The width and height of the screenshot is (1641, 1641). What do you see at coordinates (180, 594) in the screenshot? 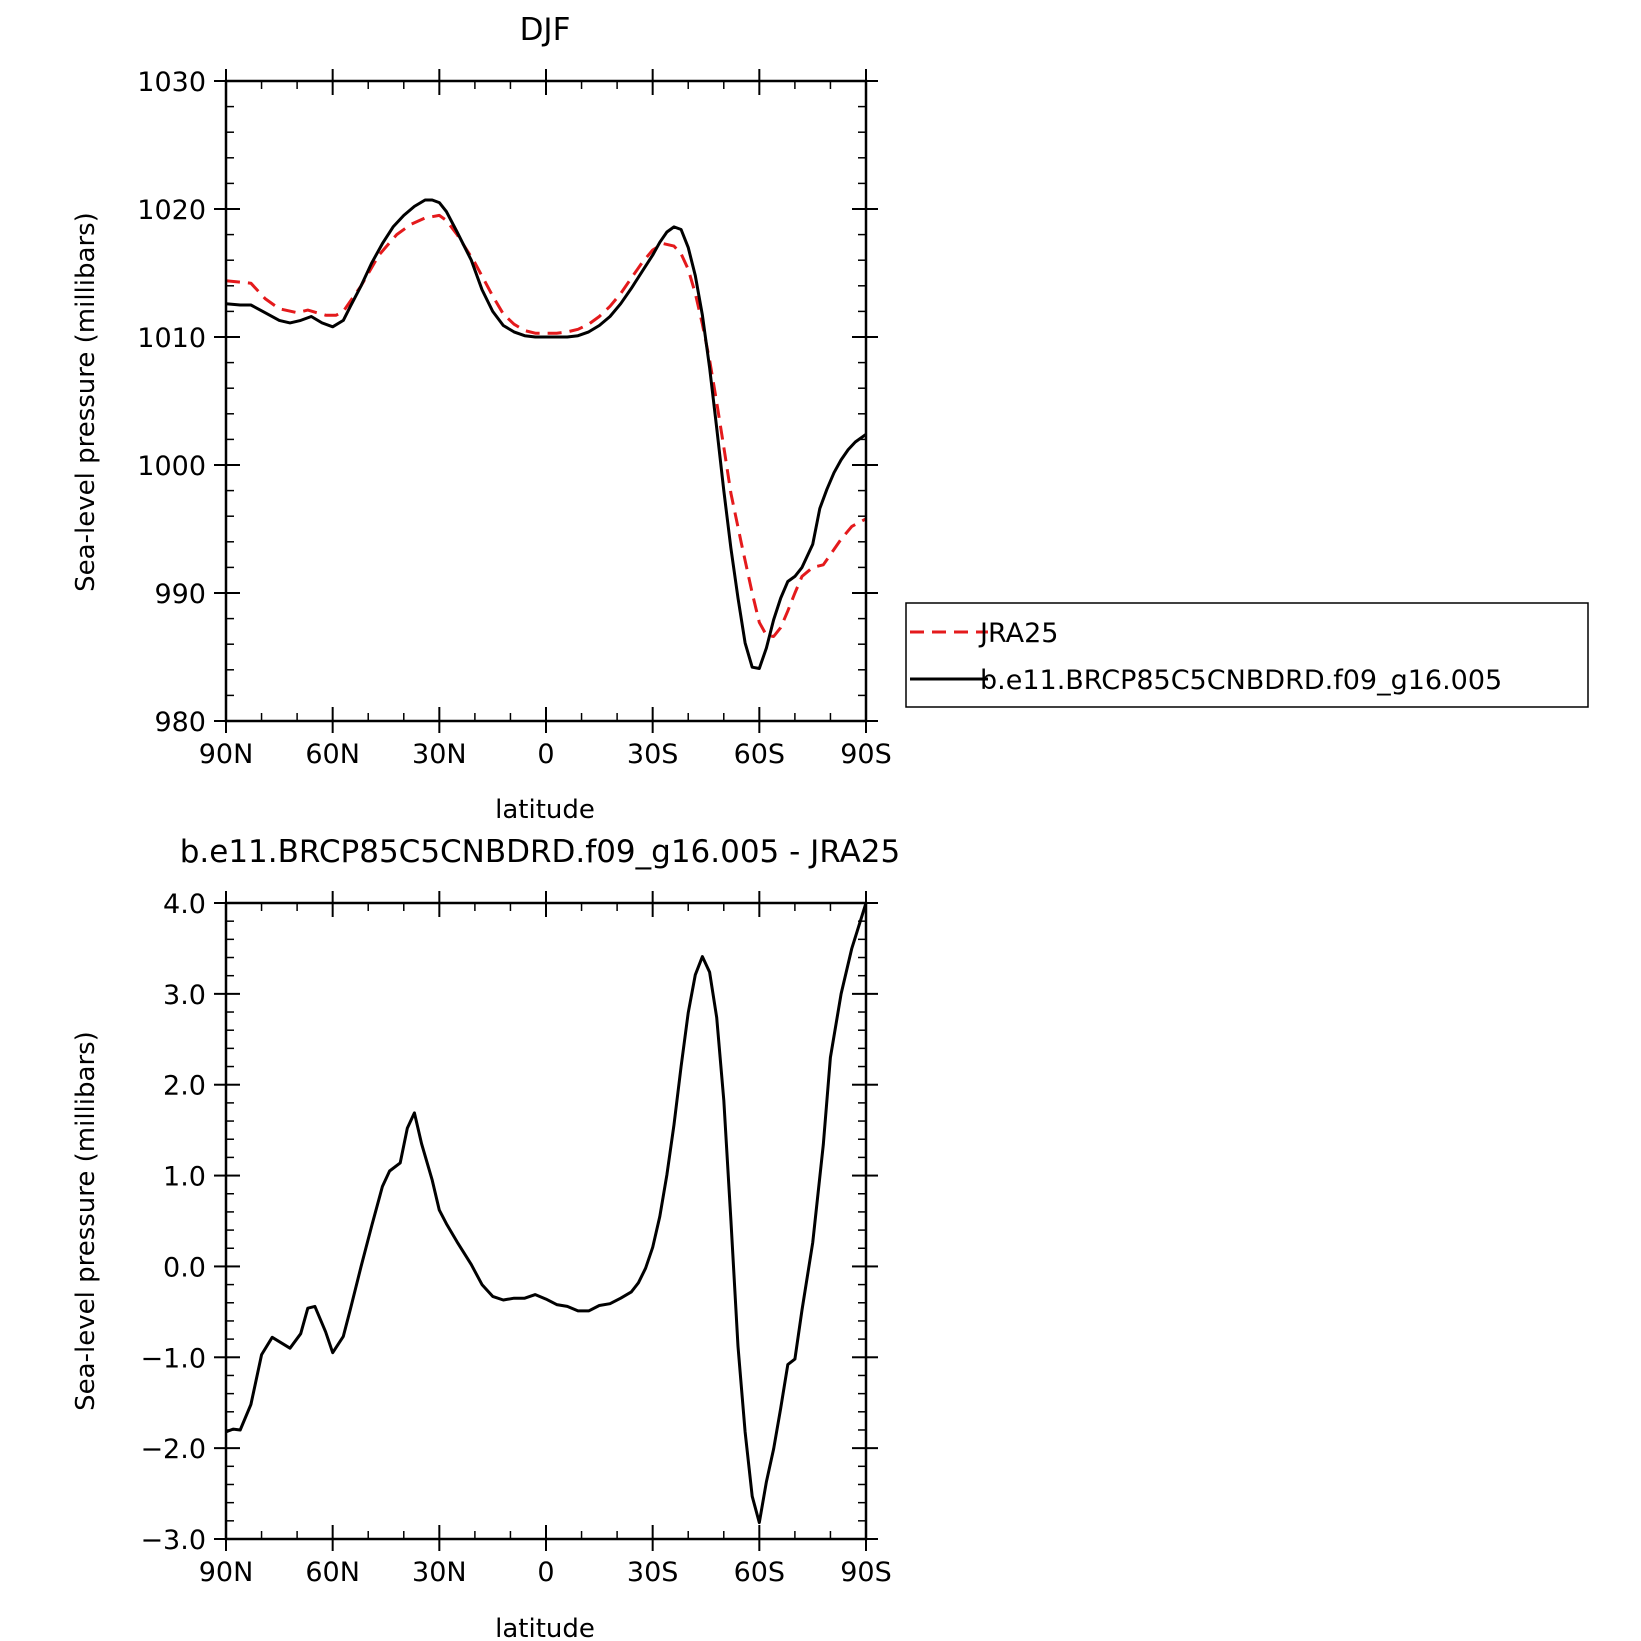
I see `y-tick-label: 990` at bounding box center [180, 594].